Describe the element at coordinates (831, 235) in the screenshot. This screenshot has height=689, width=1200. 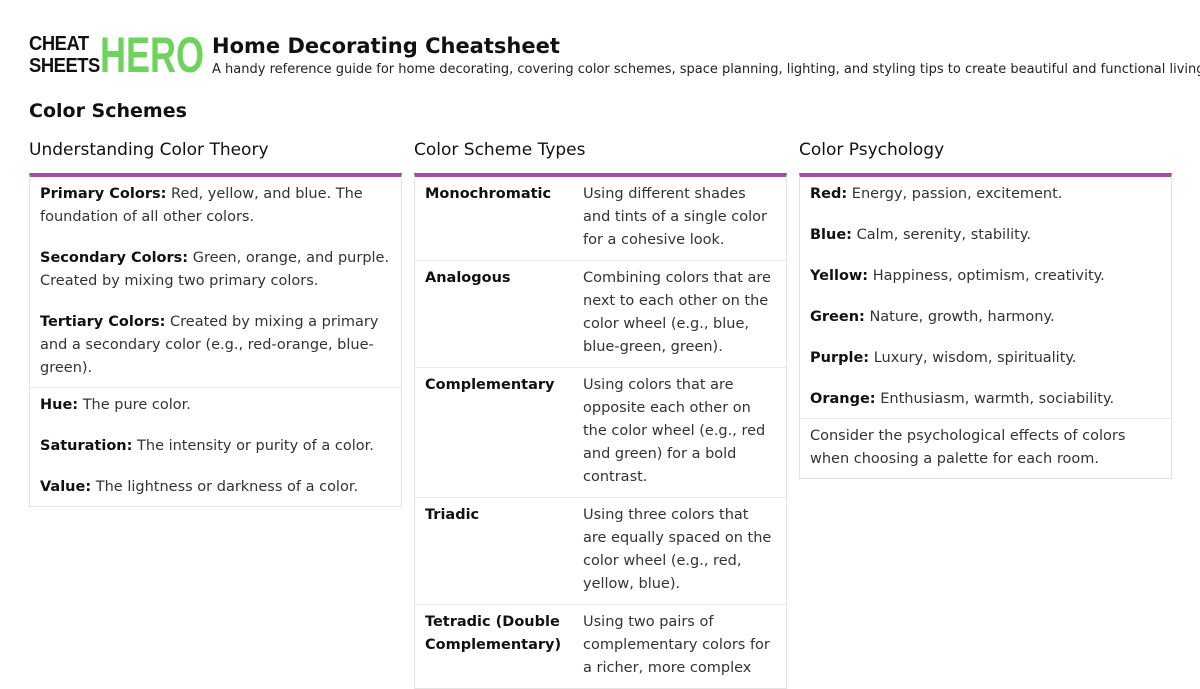
I see `definition-term: Blue:` at that location.